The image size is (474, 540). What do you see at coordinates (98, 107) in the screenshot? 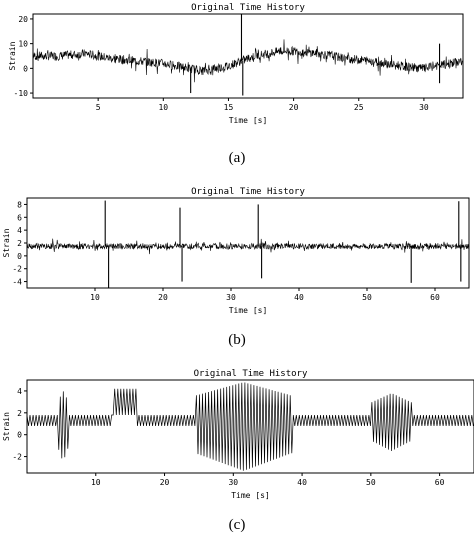
I see `x-tick-label: 5` at bounding box center [98, 107].